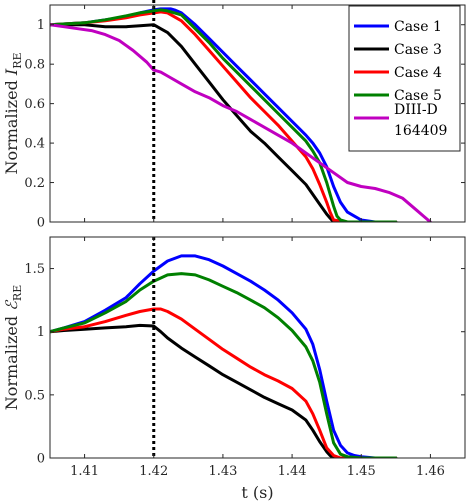 This screenshot has height=502, width=471. Describe the element at coordinates (418, 27) in the screenshot. I see `legend-label: Case 1` at that location.